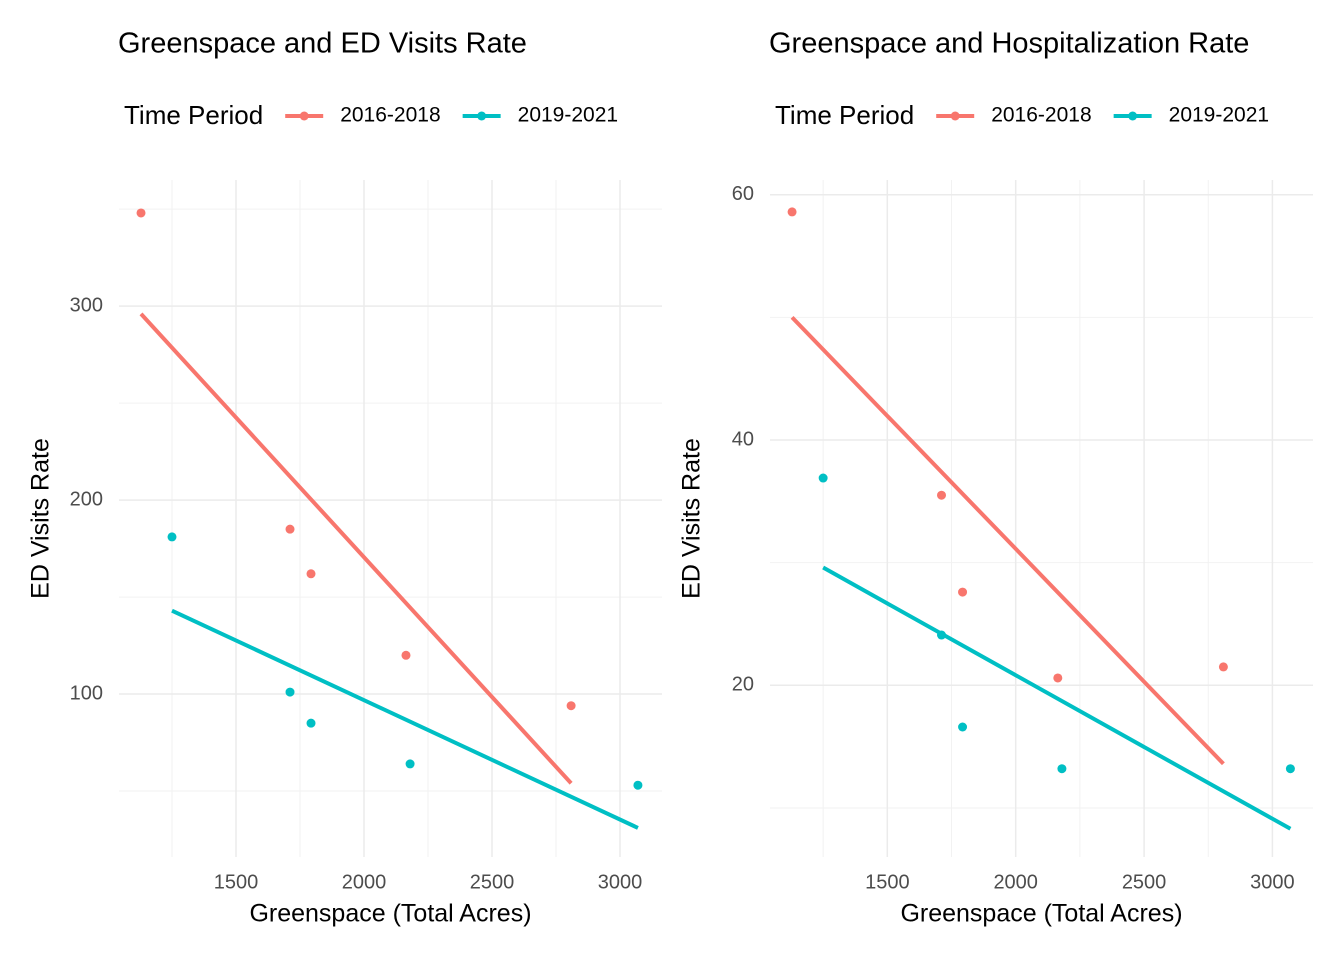  Describe the element at coordinates (1009, 44) in the screenshot. I see `chart-title: Greenspace and Hospitalization Rate` at that location.